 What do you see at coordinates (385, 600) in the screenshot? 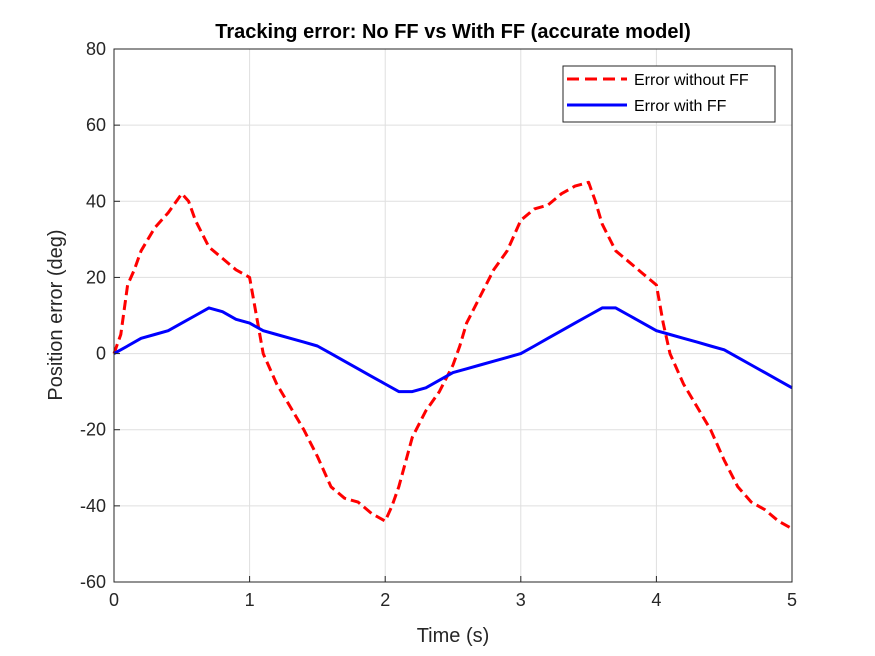
I see `x-tick-label: 2` at bounding box center [385, 600].